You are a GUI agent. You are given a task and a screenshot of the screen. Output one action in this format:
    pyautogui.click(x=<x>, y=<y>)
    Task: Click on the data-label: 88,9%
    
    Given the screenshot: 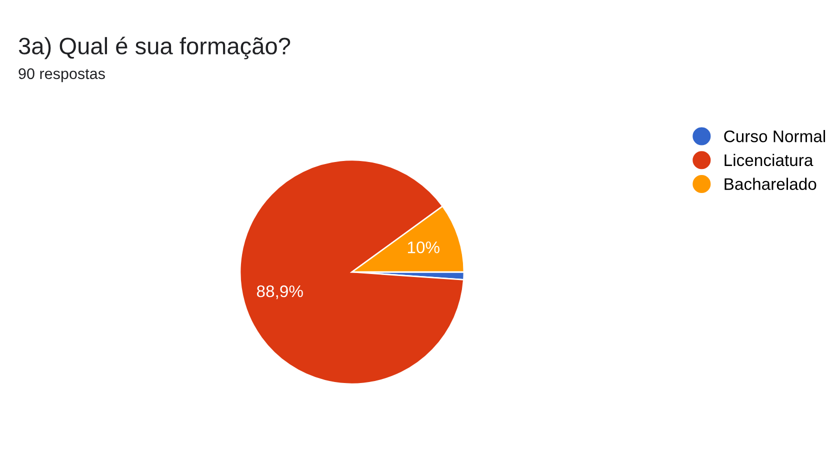 What is the action you would take?
    pyautogui.click(x=279, y=292)
    